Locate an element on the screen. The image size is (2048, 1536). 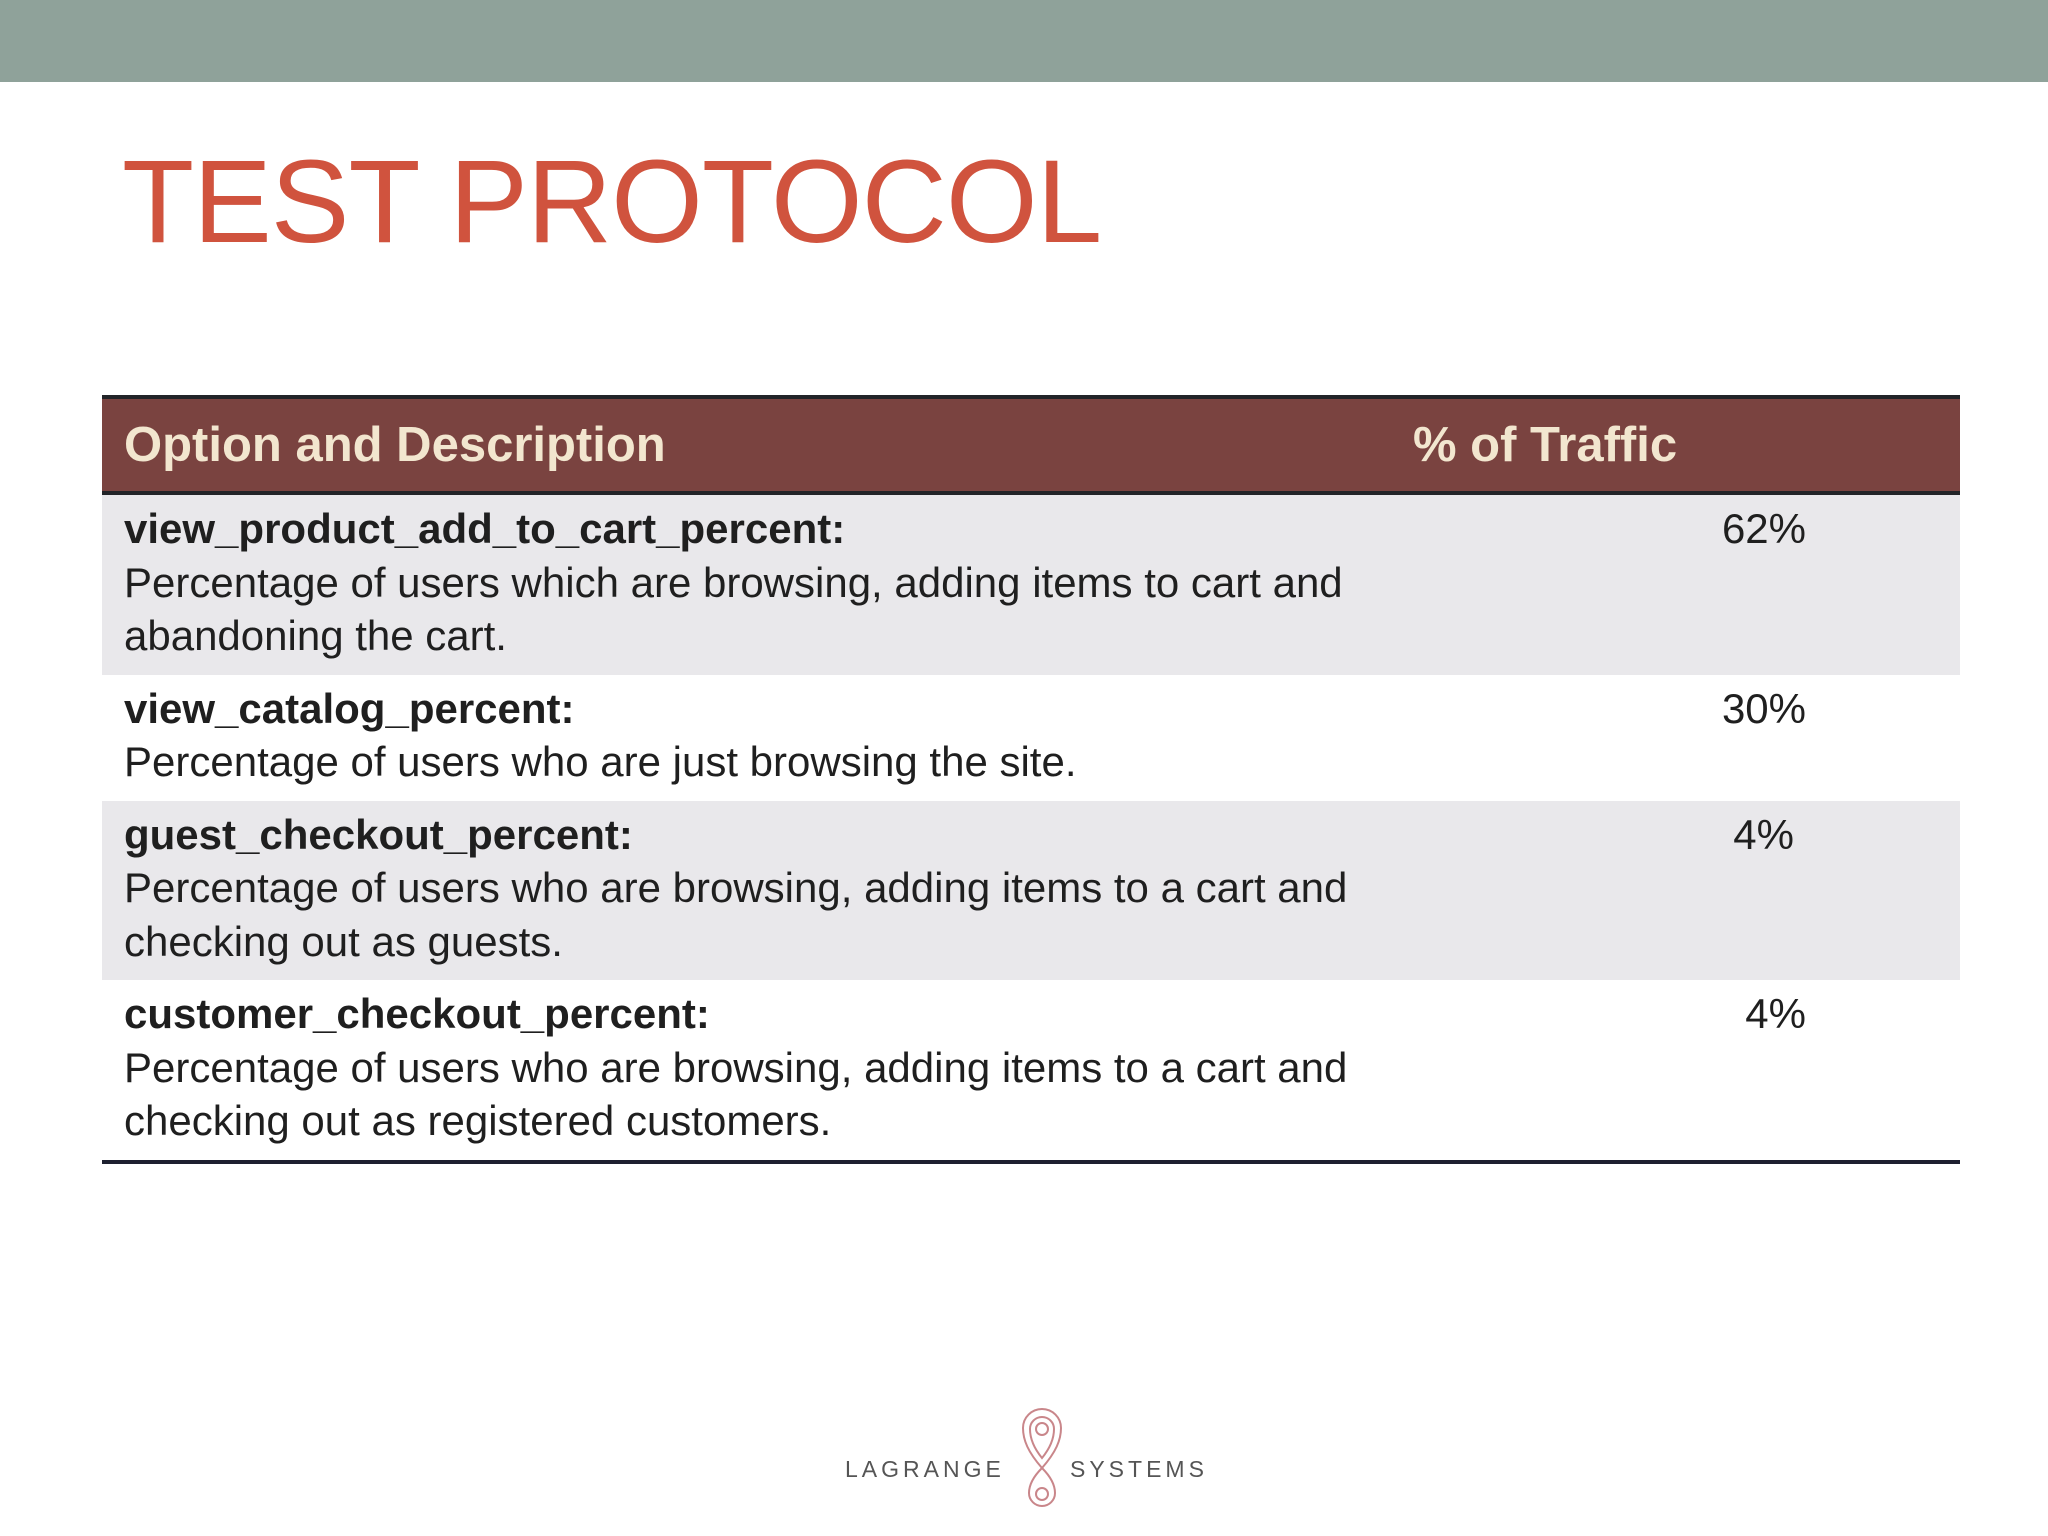
footer-logo: LAGRANGE SYSTEMS is located at coordinates (1032, 1459).